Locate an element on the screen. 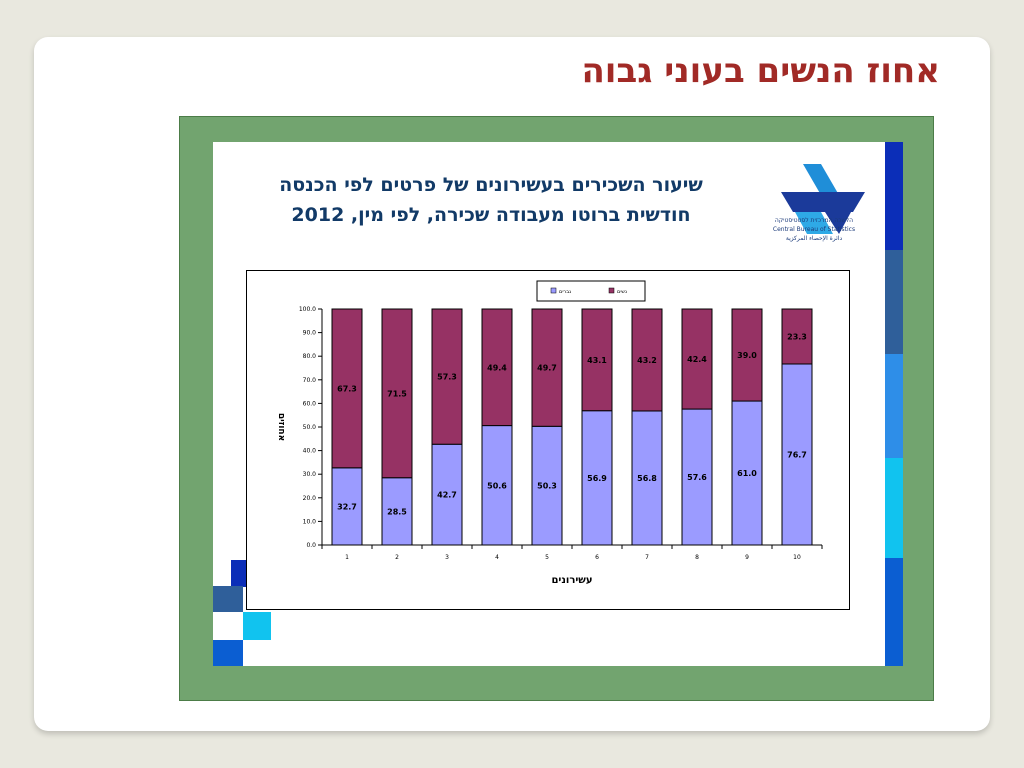 Image resolution: width=1024 pixels, height=768 pixels. y-tick-label: 100.0 is located at coordinates (307, 309).